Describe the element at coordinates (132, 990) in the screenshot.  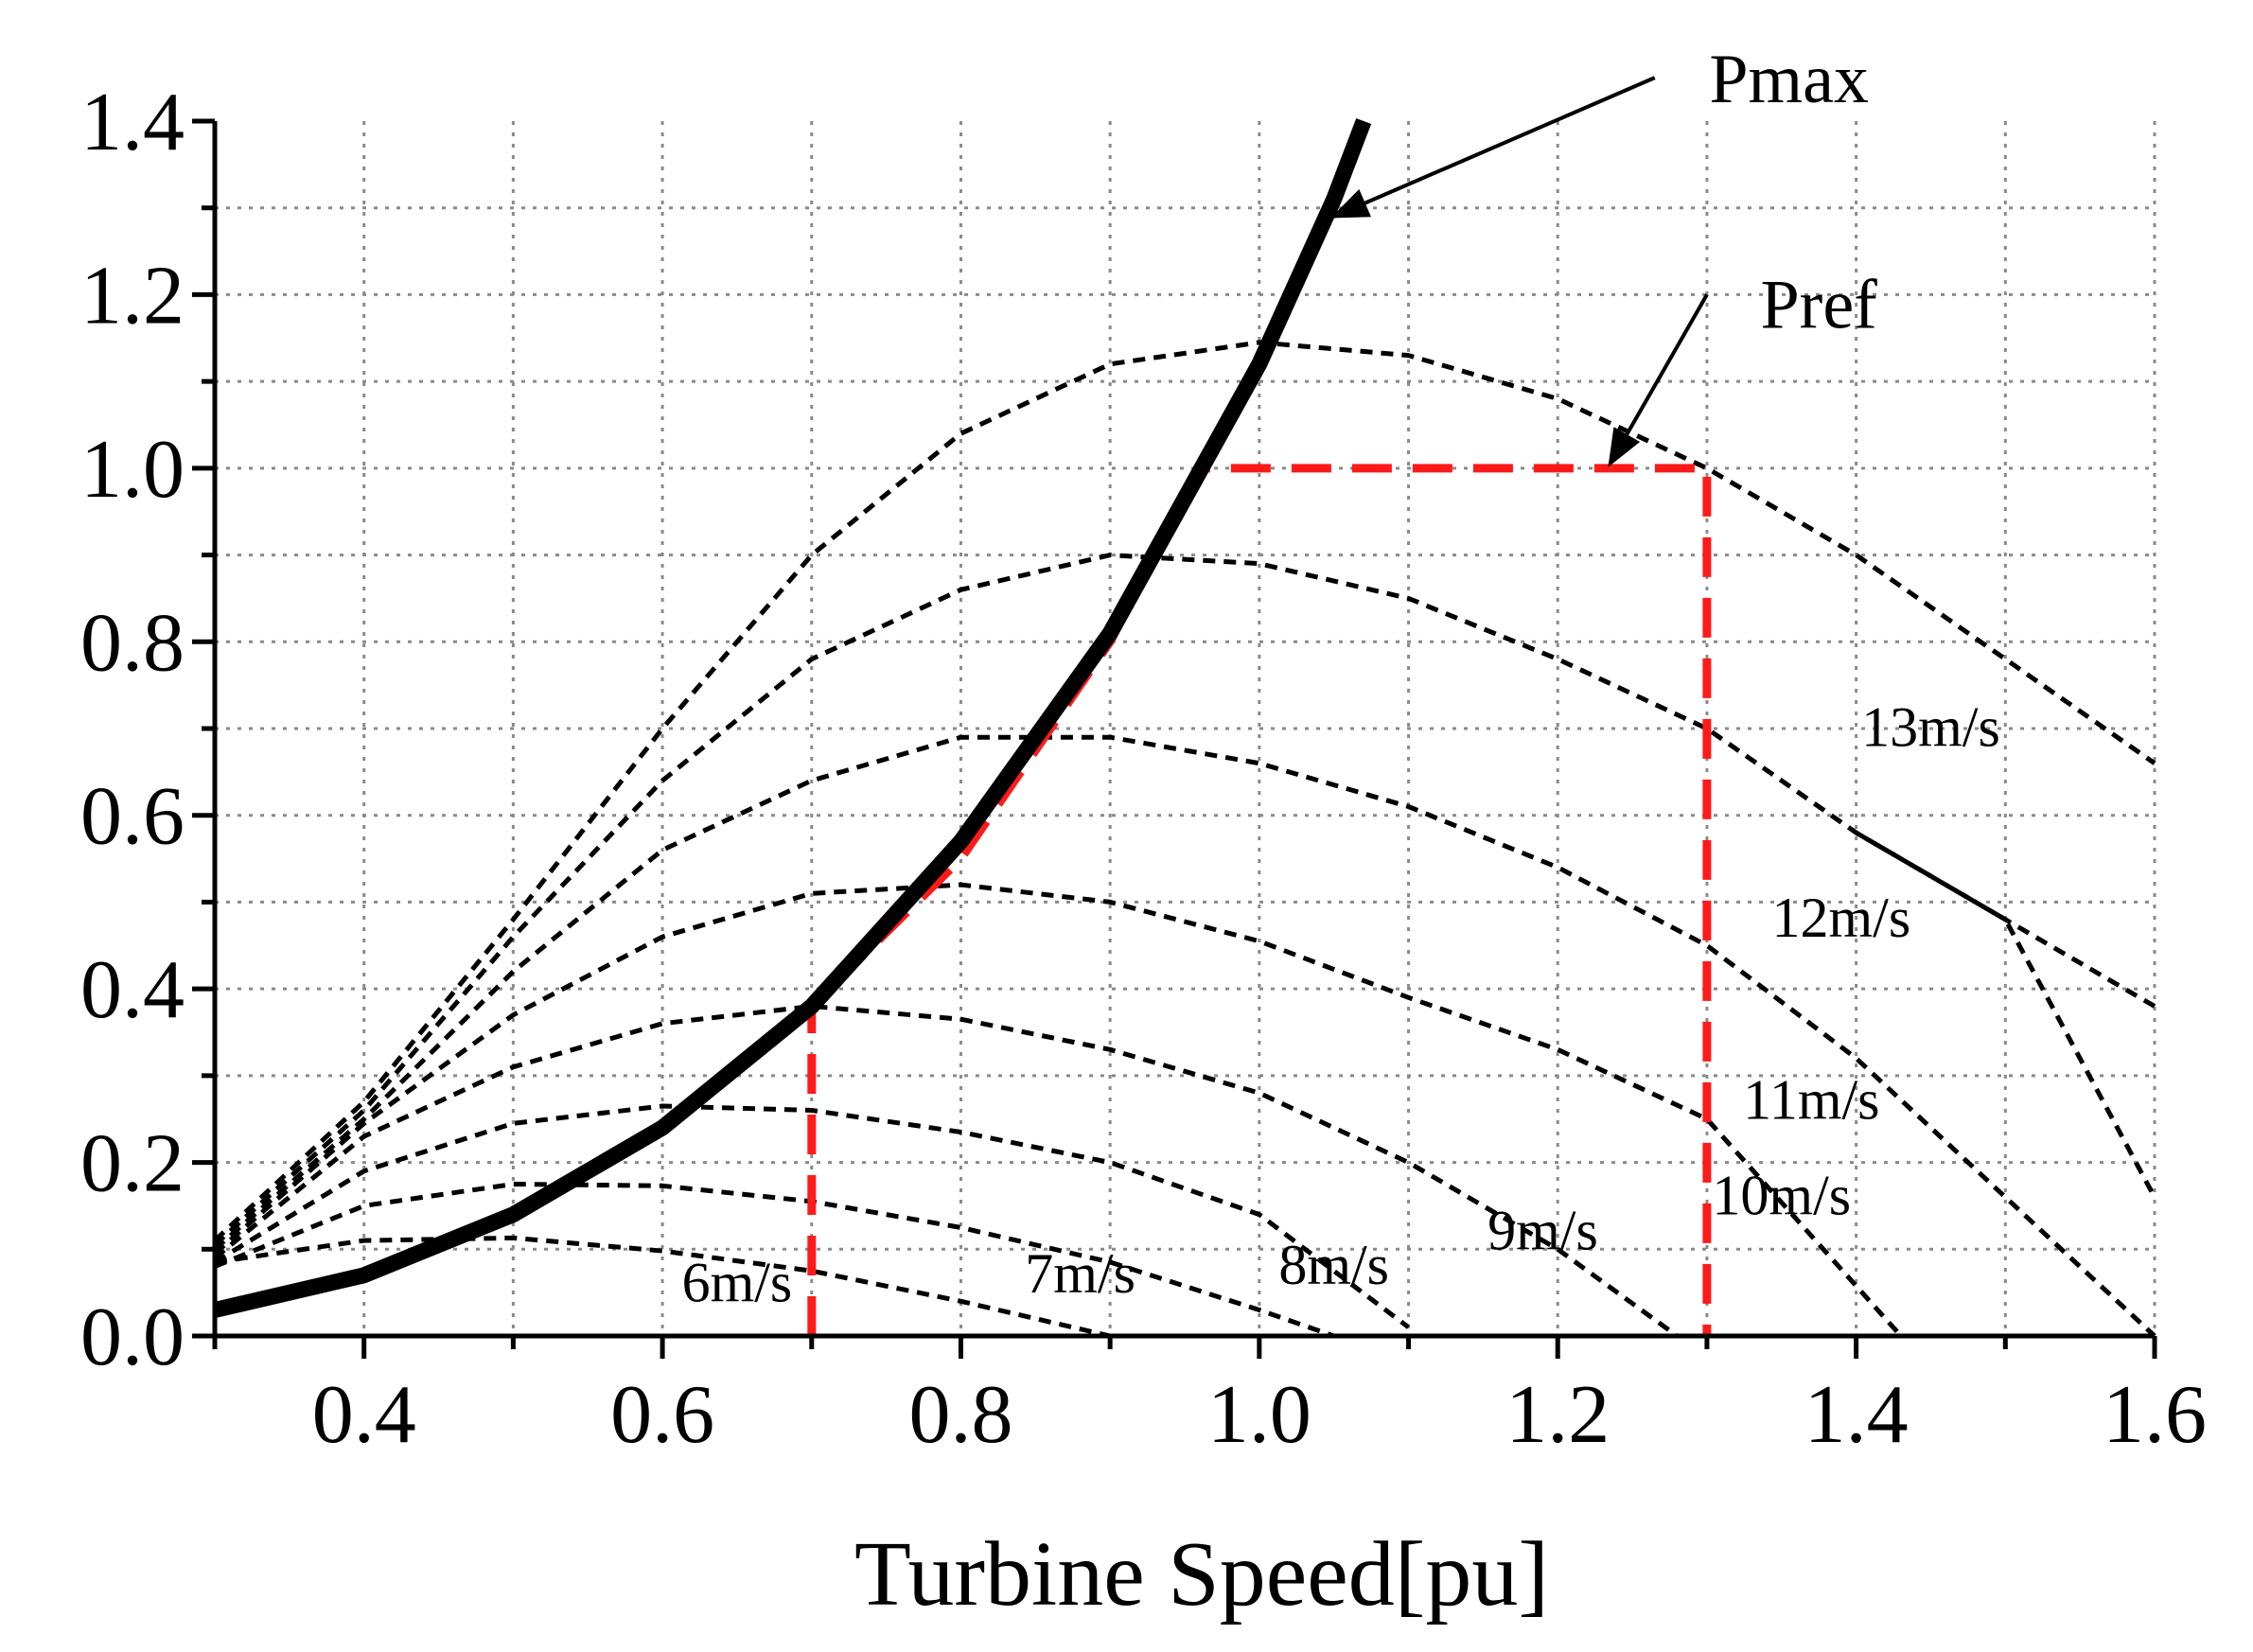
I see `y-tick-label: 0.4` at that location.